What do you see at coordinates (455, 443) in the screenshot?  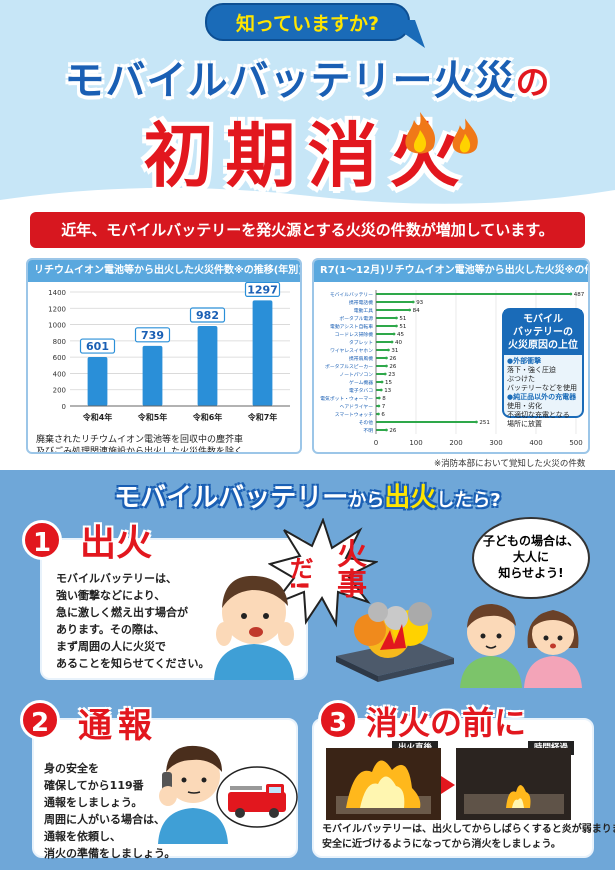 I see `x-tick-label: 200` at bounding box center [455, 443].